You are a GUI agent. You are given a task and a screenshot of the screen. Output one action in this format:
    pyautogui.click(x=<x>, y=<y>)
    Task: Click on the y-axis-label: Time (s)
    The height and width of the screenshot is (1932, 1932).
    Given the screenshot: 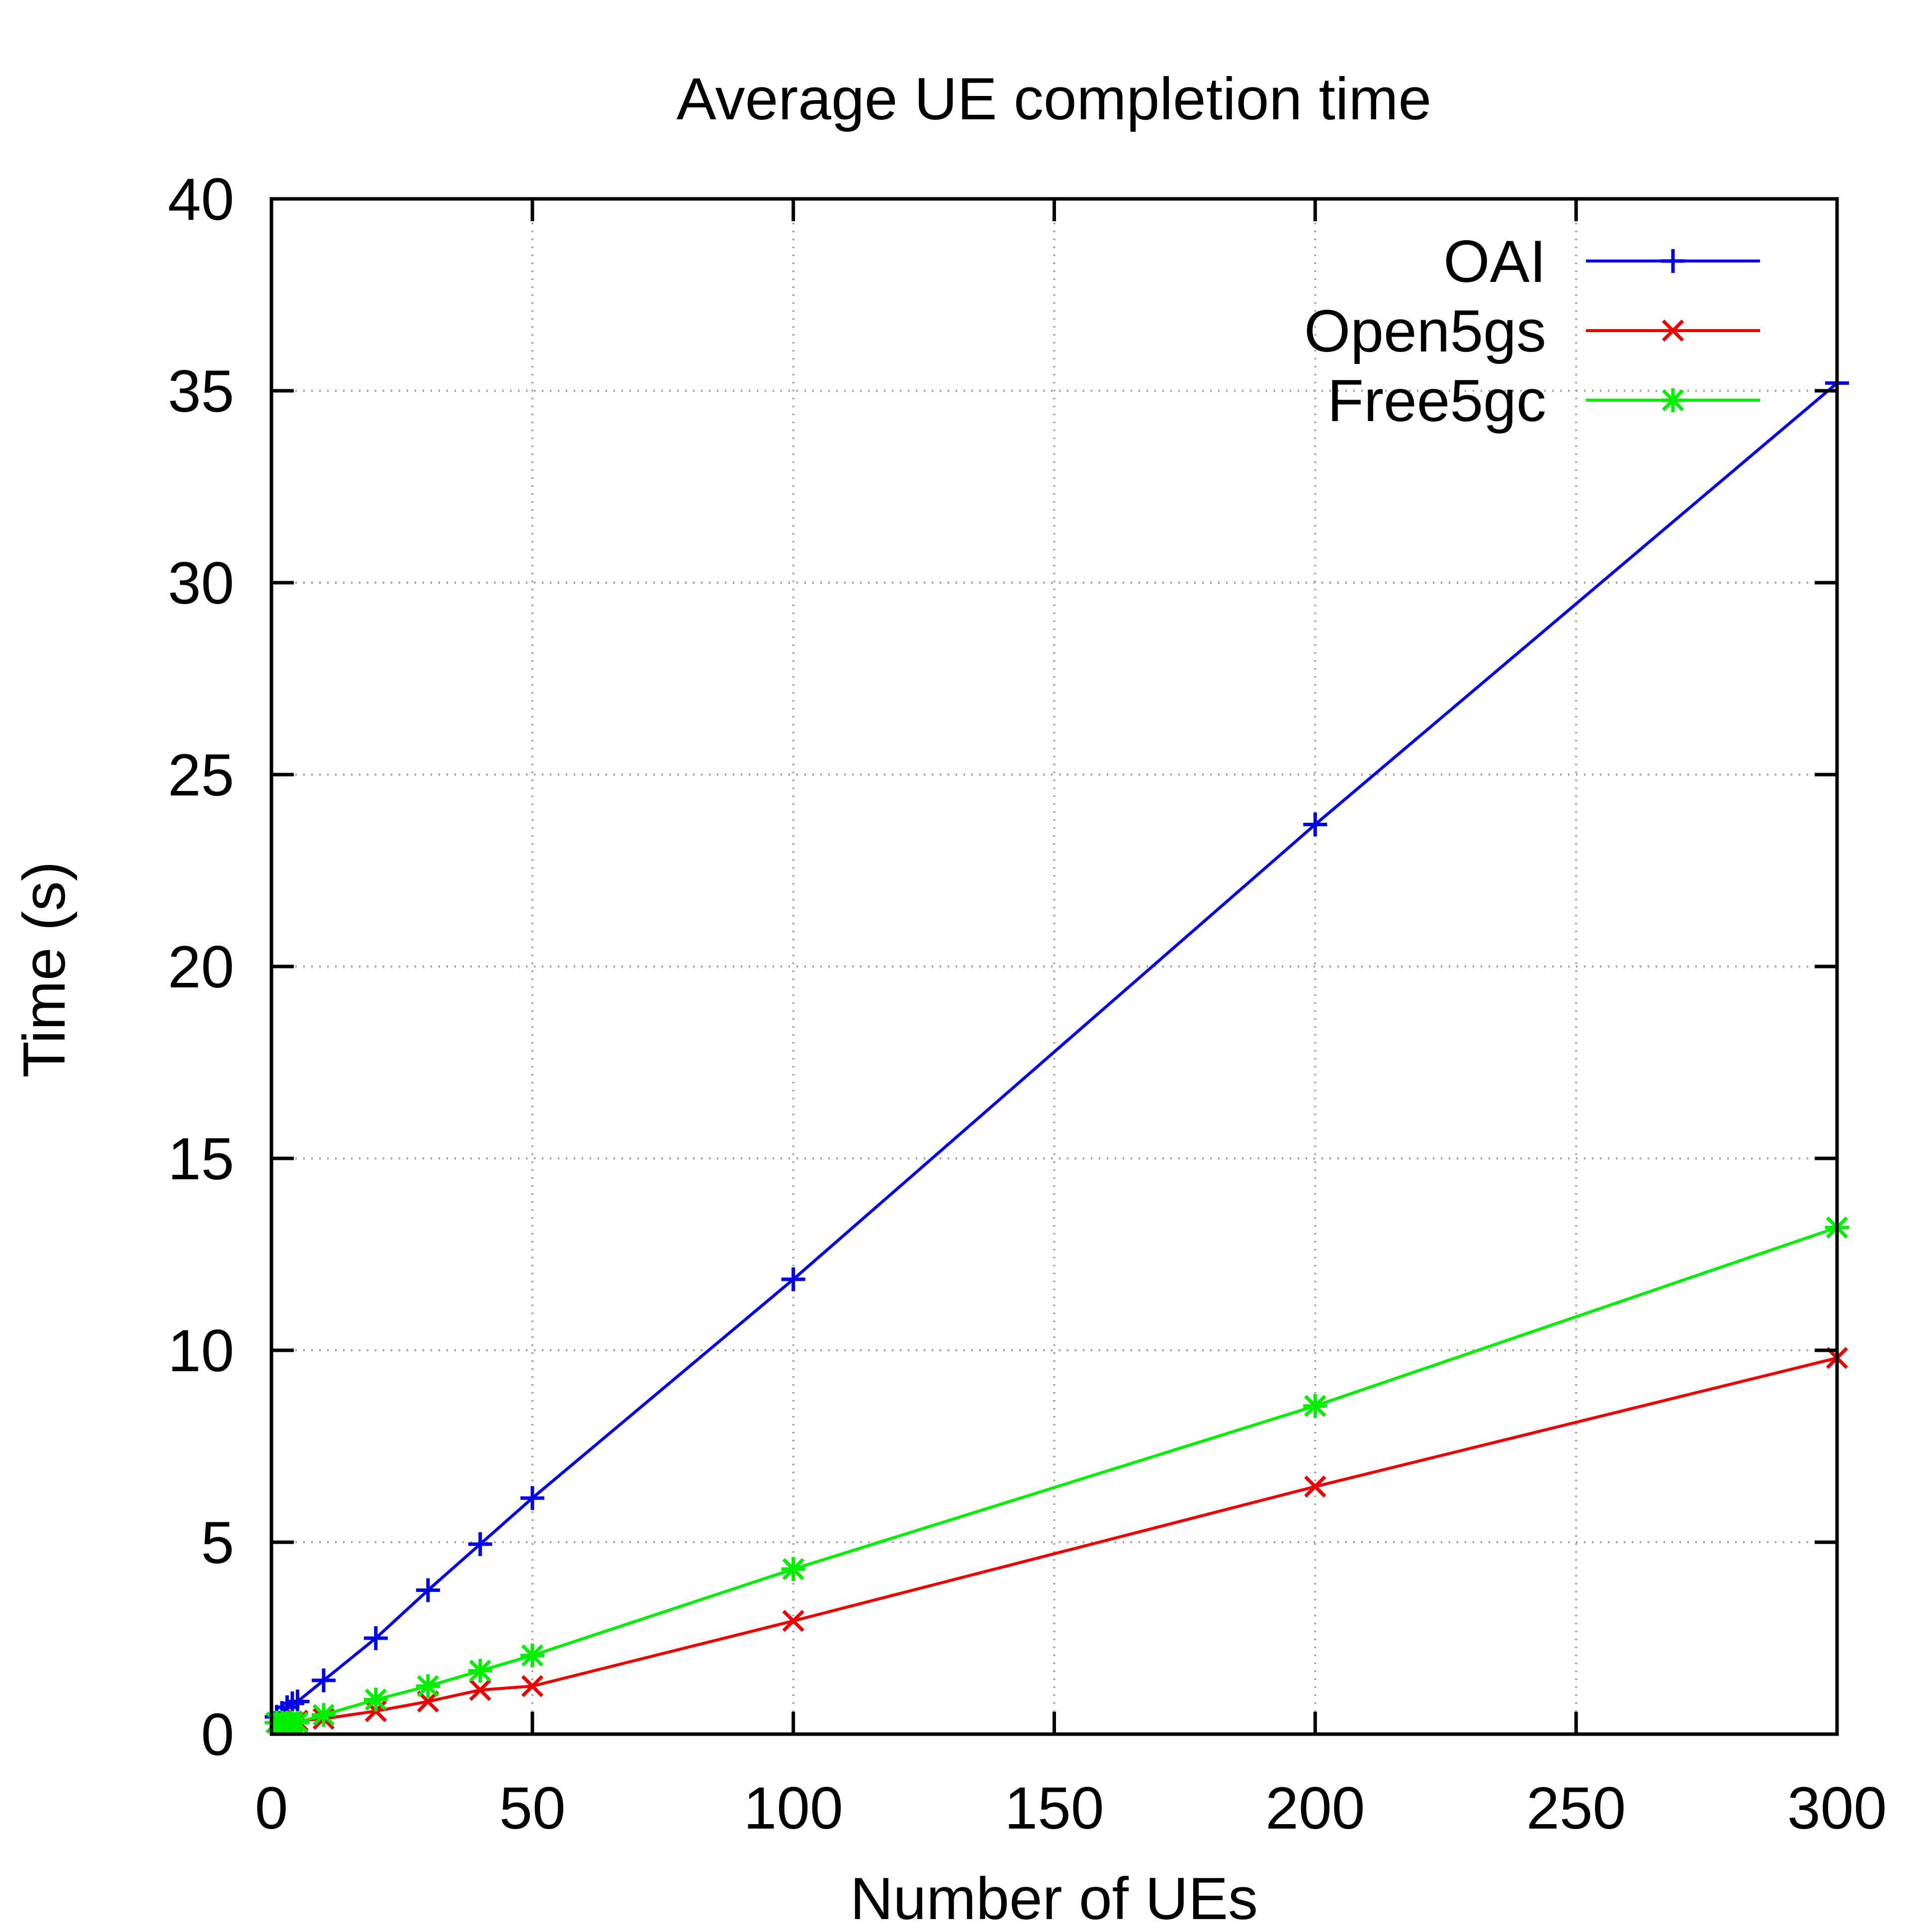 What is the action you would take?
    pyautogui.click(x=45, y=969)
    